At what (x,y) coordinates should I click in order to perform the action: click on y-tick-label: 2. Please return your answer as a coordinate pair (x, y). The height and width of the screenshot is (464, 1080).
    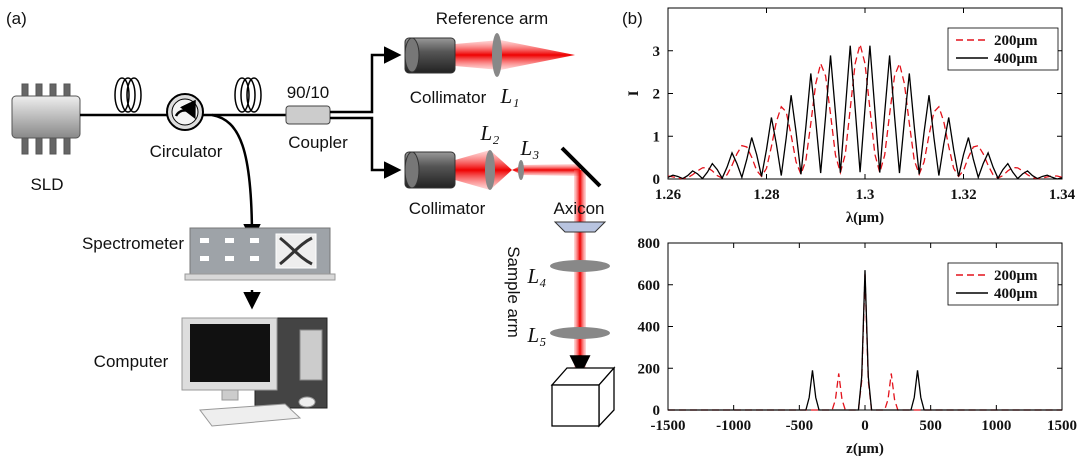
    Looking at the image, I should click on (657, 95).